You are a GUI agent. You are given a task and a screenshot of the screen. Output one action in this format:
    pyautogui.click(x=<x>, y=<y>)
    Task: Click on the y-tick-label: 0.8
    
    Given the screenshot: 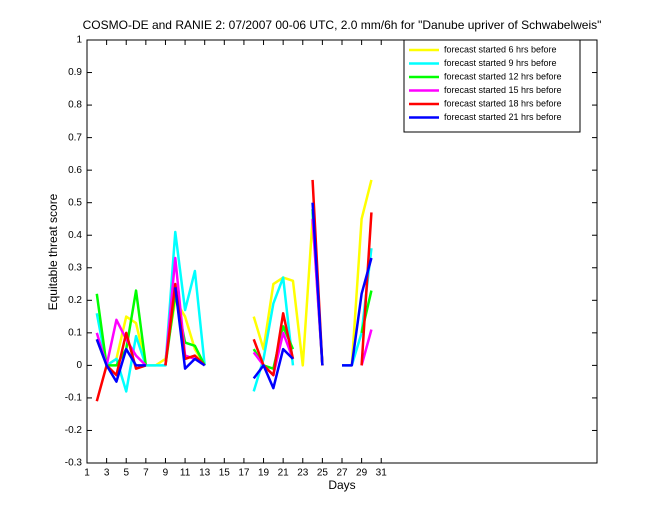 What is the action you would take?
    pyautogui.click(x=75, y=105)
    